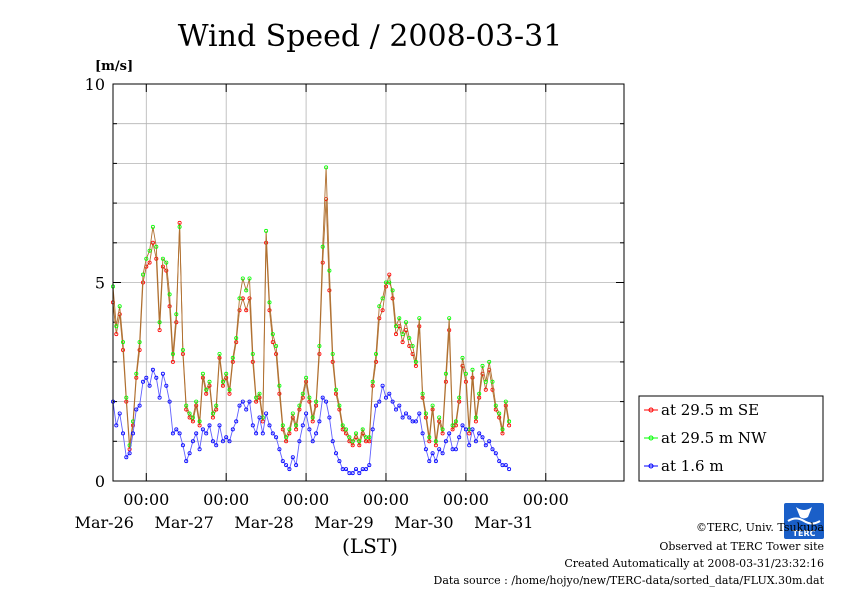 Image resolution: width=842 pixels, height=595 pixels. What do you see at coordinates (104, 522) in the screenshot?
I see `x-tick-date-label: Mar-26` at bounding box center [104, 522].